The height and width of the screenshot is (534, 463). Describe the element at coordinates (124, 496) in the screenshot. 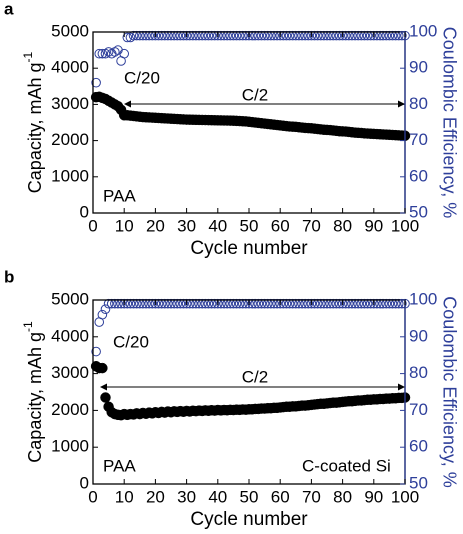

I see `x-tick-label: 10` at that location.